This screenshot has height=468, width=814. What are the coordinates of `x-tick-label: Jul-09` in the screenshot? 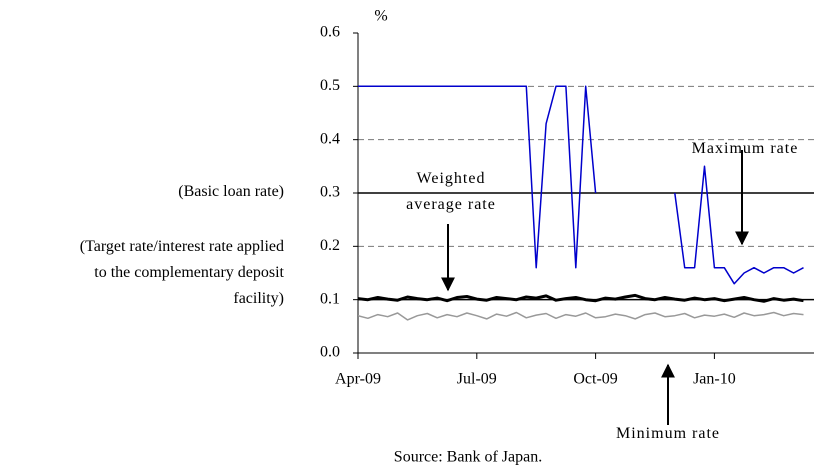 It's located at (477, 379).